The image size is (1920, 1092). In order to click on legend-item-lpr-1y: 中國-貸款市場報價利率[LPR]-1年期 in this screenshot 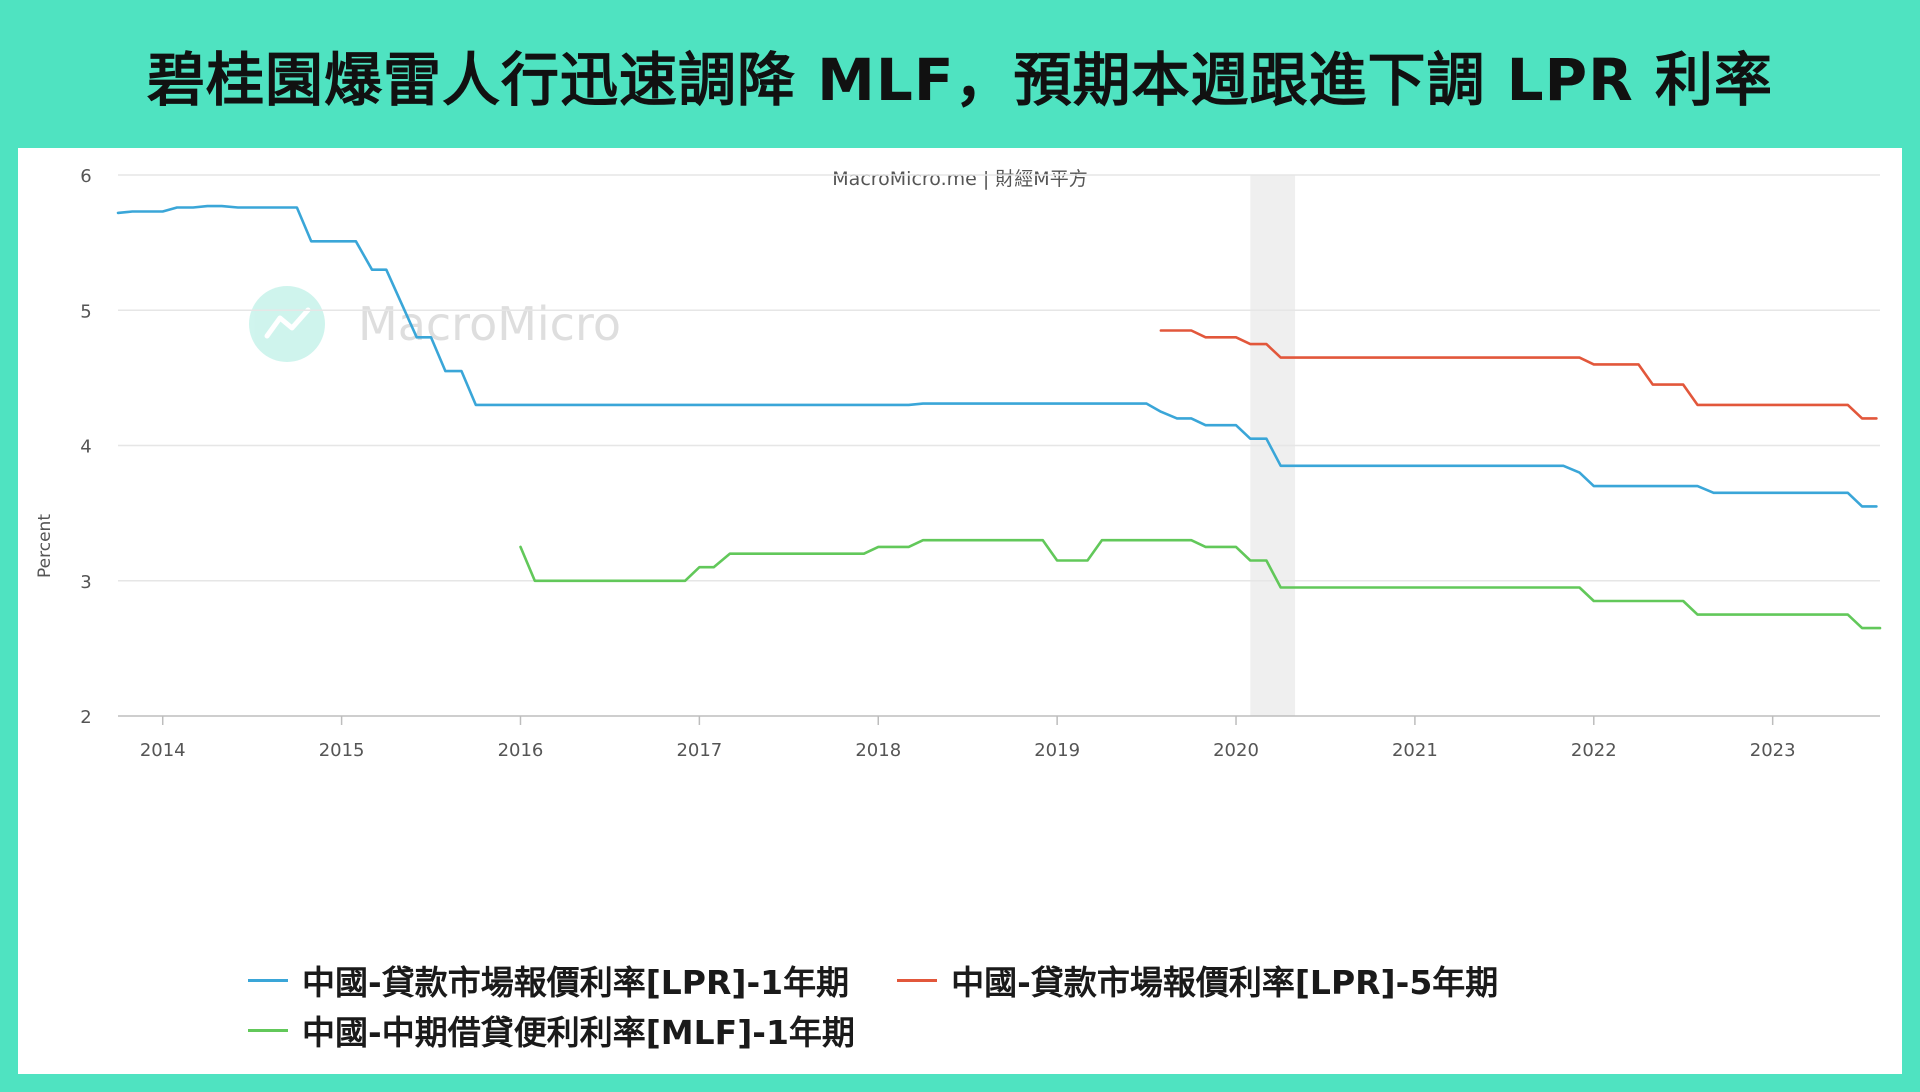, I will do `click(548, 980)`.